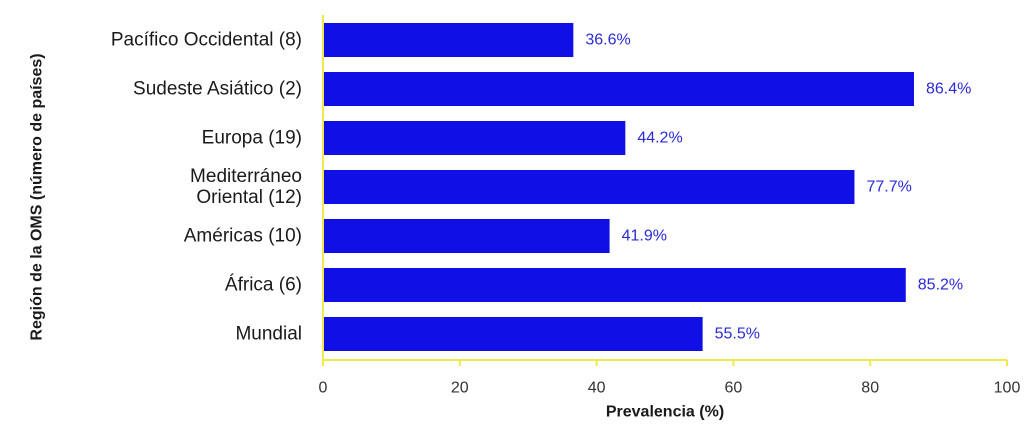  I want to click on x-tick-label: 100, so click(1007, 388).